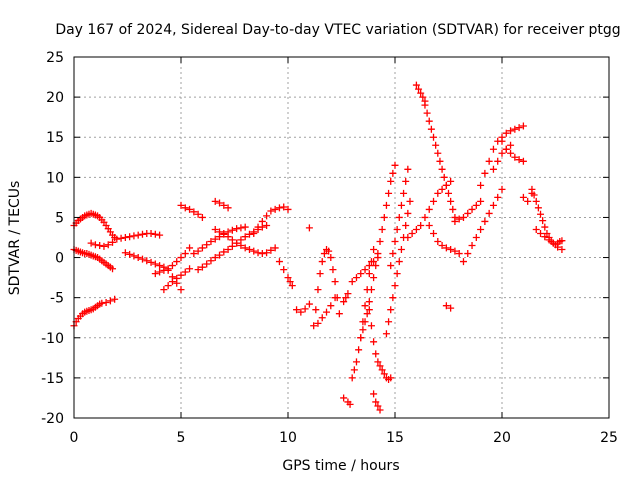 The width and height of the screenshot is (640, 480). I want to click on x-tick-label: 10, so click(288, 438).